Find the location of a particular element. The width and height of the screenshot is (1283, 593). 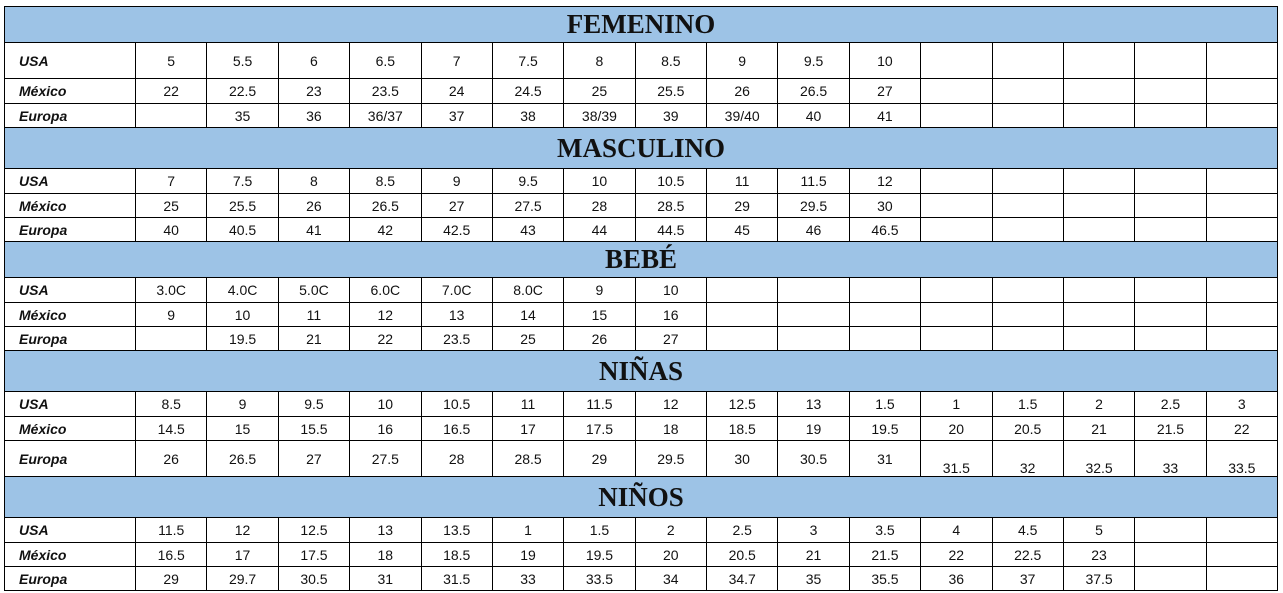

size-cell: 21.5 is located at coordinates (885, 554).